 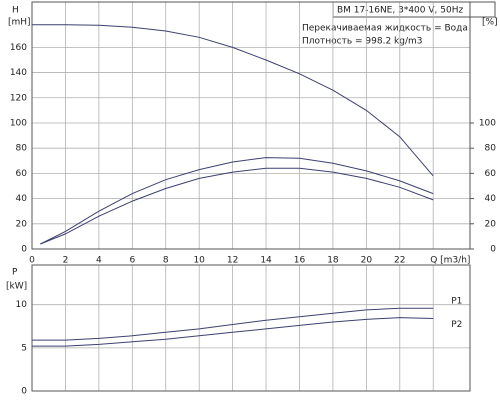 I want to click on x-tick-label: 6, so click(x=132, y=261).